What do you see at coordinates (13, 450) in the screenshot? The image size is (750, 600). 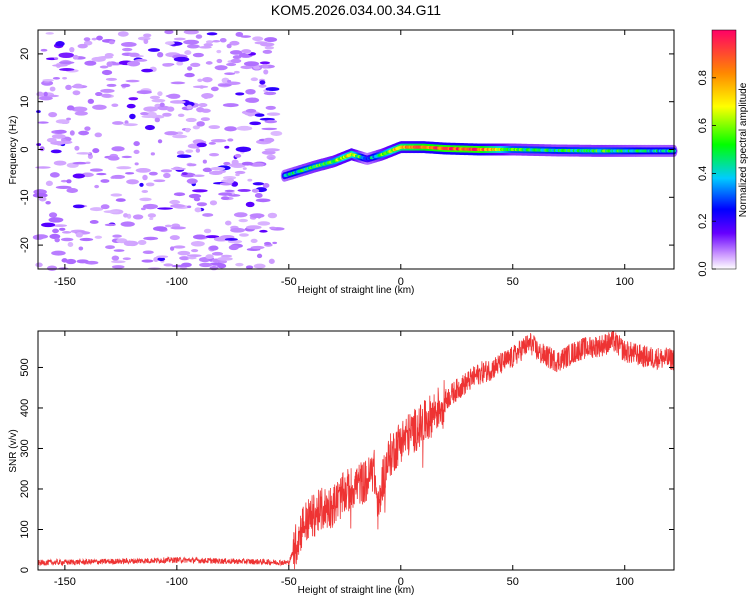 I see `snr-y-label: SNR (v/v)` at bounding box center [13, 450].